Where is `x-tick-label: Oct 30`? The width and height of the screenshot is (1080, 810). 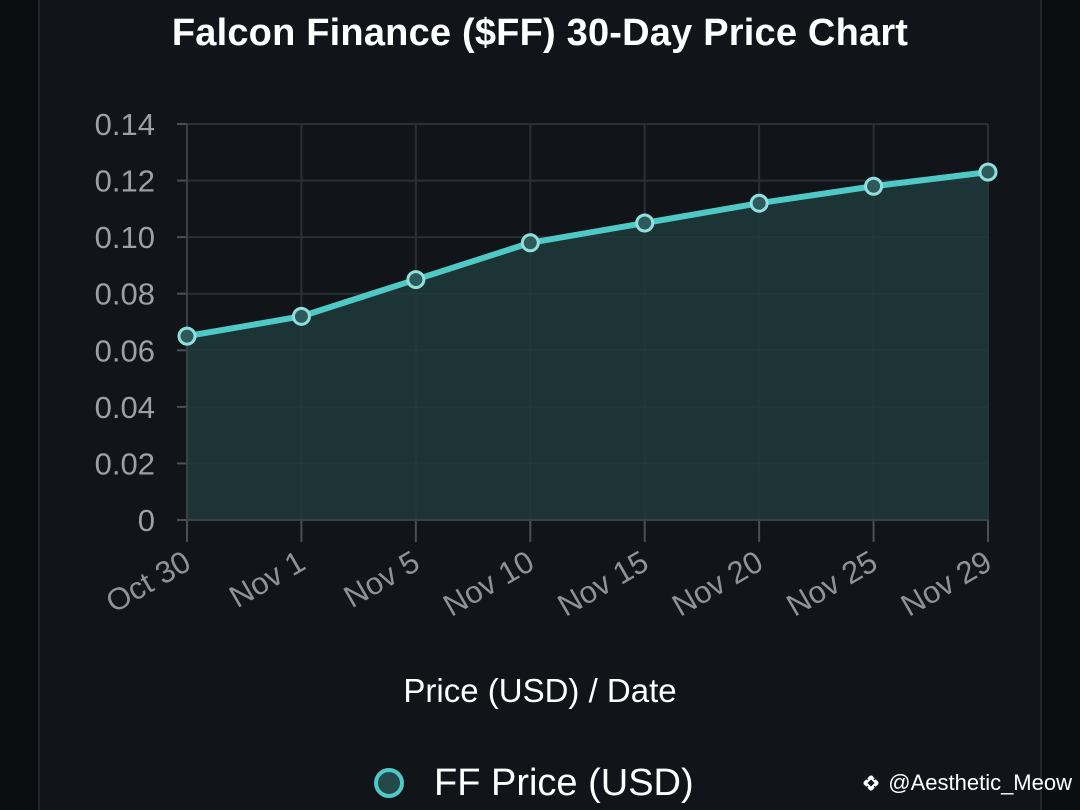
x-tick-label: Oct 30 is located at coordinates (148, 582).